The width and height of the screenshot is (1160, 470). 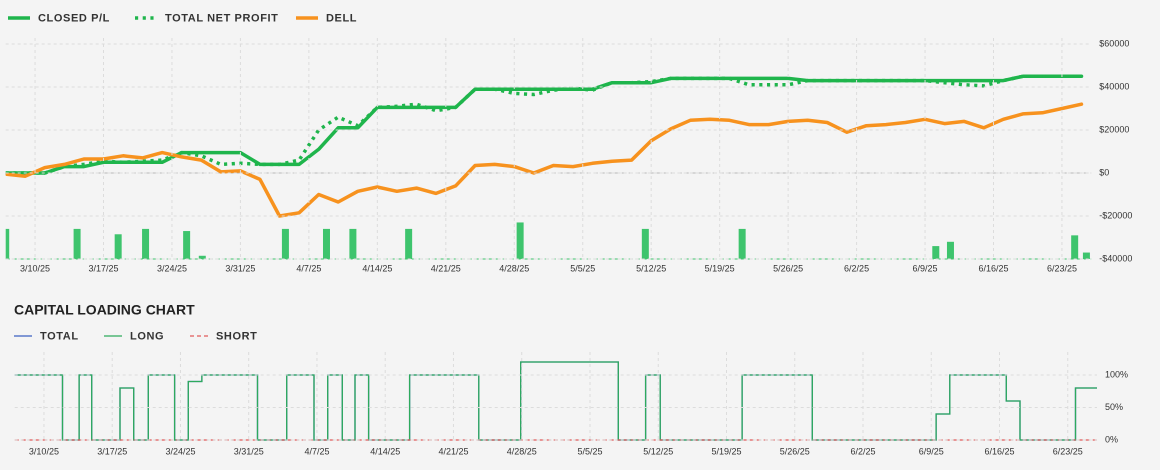 What do you see at coordinates (237, 336) in the screenshot?
I see `legend-label: SHORT` at bounding box center [237, 336].